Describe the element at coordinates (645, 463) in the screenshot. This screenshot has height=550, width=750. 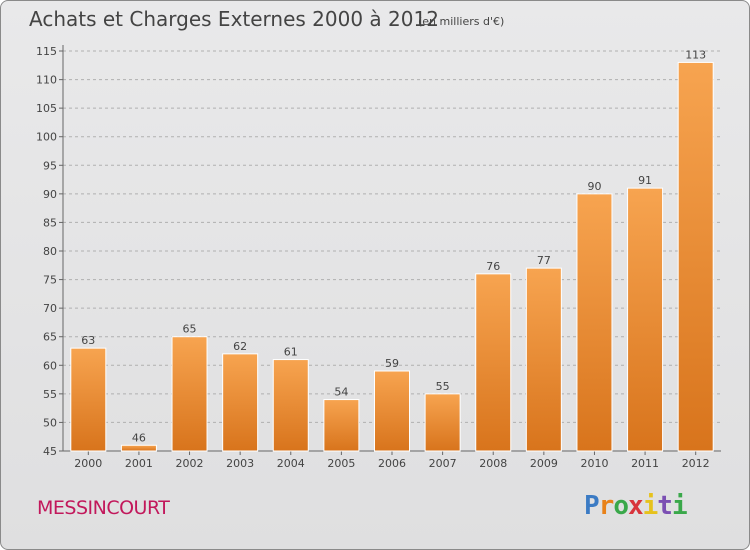
I see `x-tick-label: 2011` at that location.